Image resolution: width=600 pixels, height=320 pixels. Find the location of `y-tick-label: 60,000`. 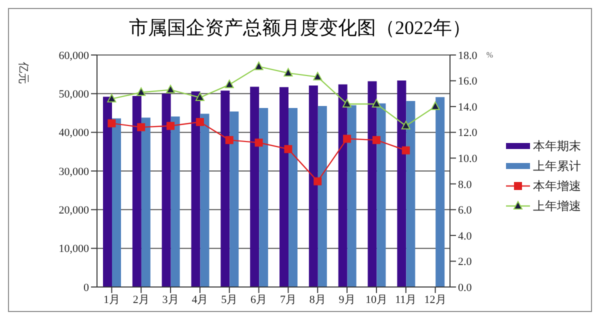

y-tick-label: 60,000 is located at coordinates (74, 56).